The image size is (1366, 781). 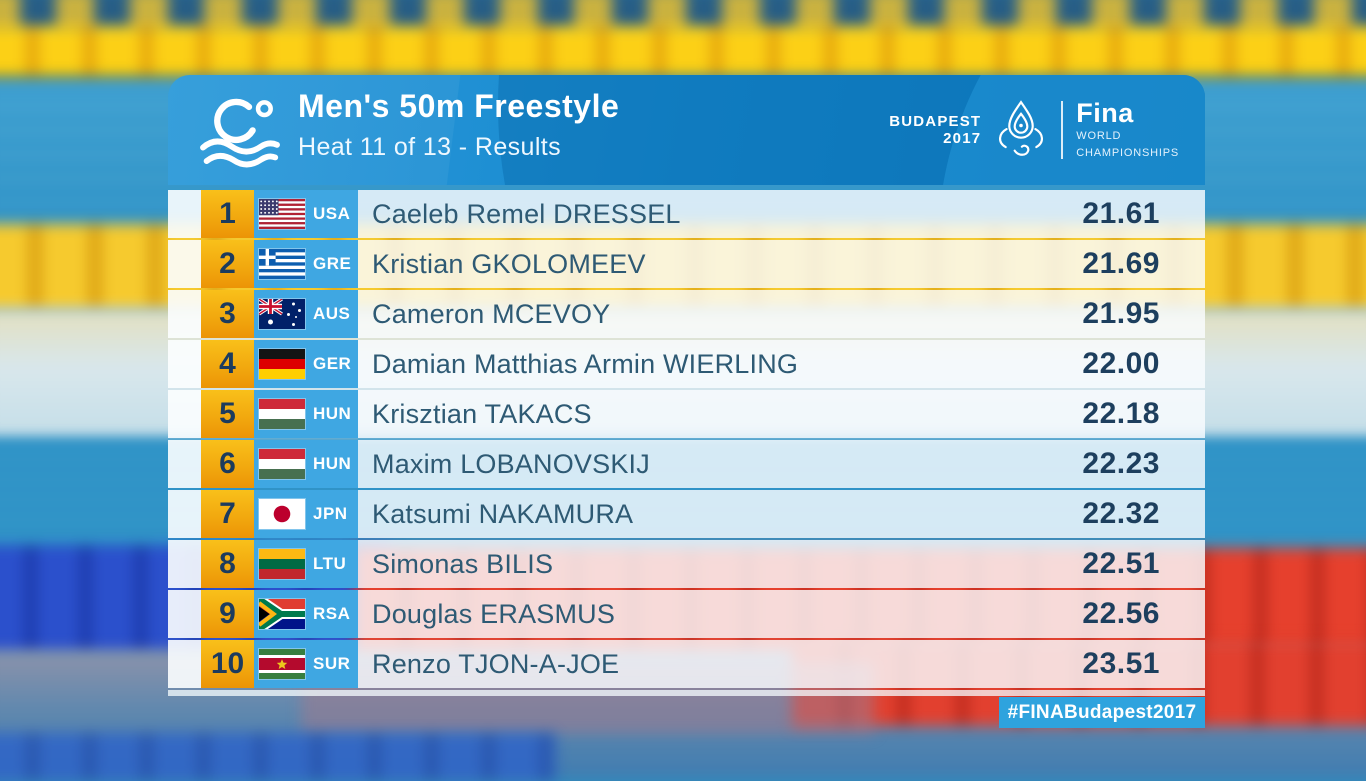 What do you see at coordinates (781, 514) in the screenshot?
I see `row-main: Katsumi NAKAMURA 22.32` at bounding box center [781, 514].